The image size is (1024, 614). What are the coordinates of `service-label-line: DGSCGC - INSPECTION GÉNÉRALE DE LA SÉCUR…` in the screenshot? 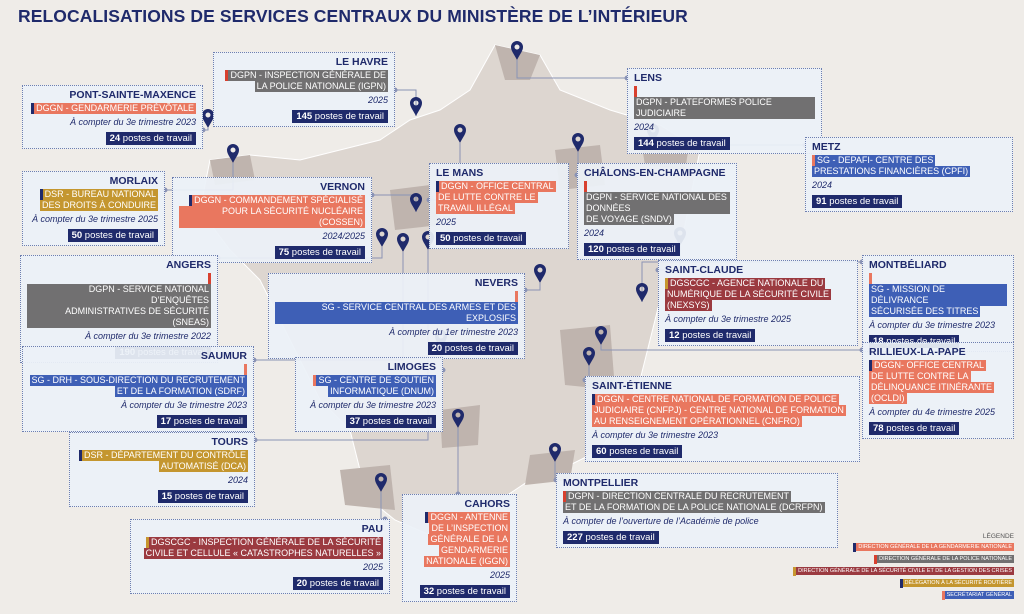 It's located at (265, 542).